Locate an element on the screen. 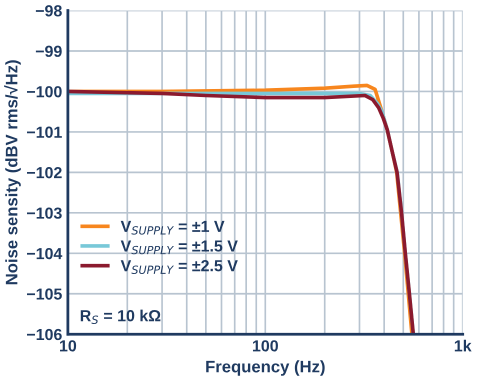 The width and height of the screenshot is (478, 390). y-tick-label: −106 is located at coordinates (44, 334).